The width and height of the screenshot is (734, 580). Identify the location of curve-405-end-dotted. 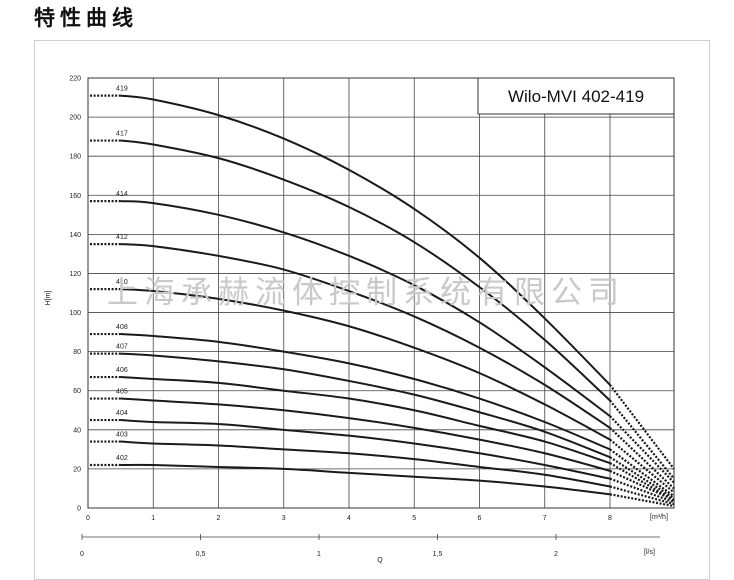
(642, 485).